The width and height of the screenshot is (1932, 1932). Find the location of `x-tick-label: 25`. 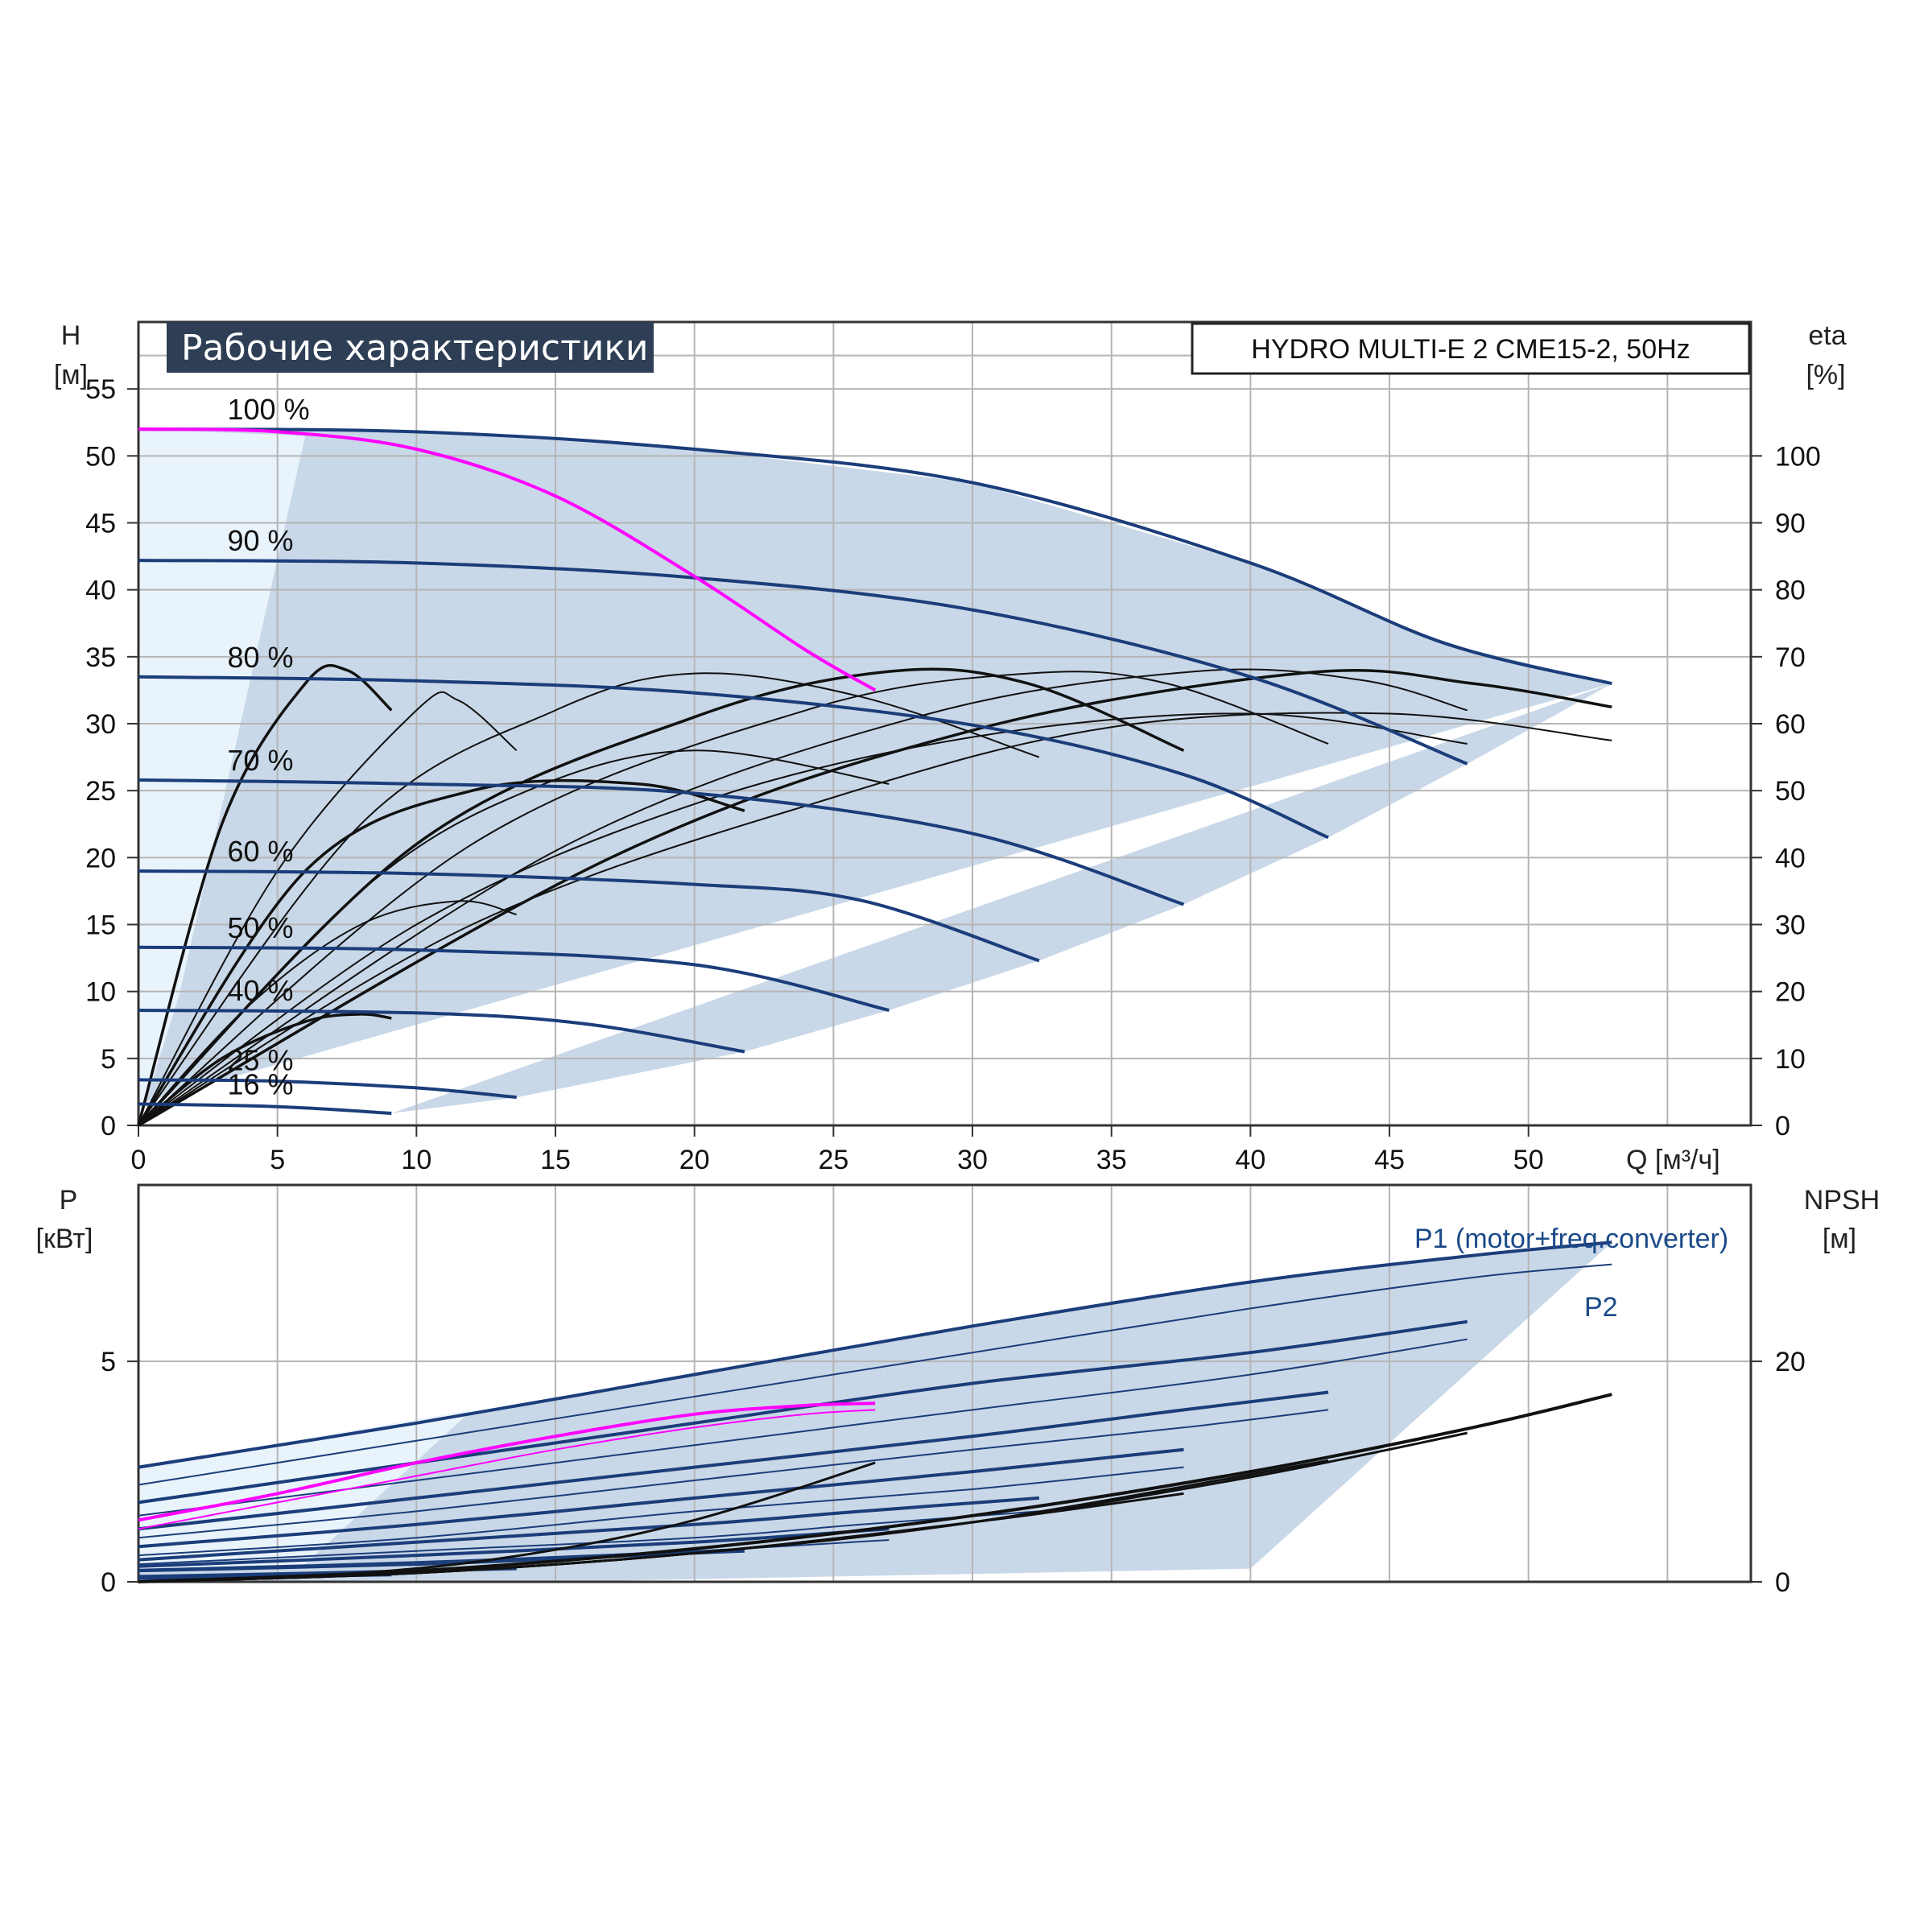

x-tick-label: 25 is located at coordinates (833, 1160).